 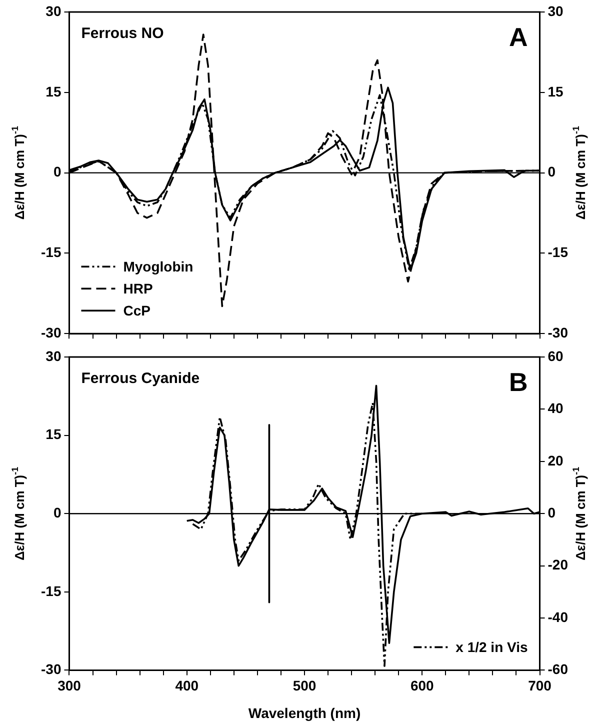 I want to click on y2-tick-label: 60, so click(x=556, y=356).